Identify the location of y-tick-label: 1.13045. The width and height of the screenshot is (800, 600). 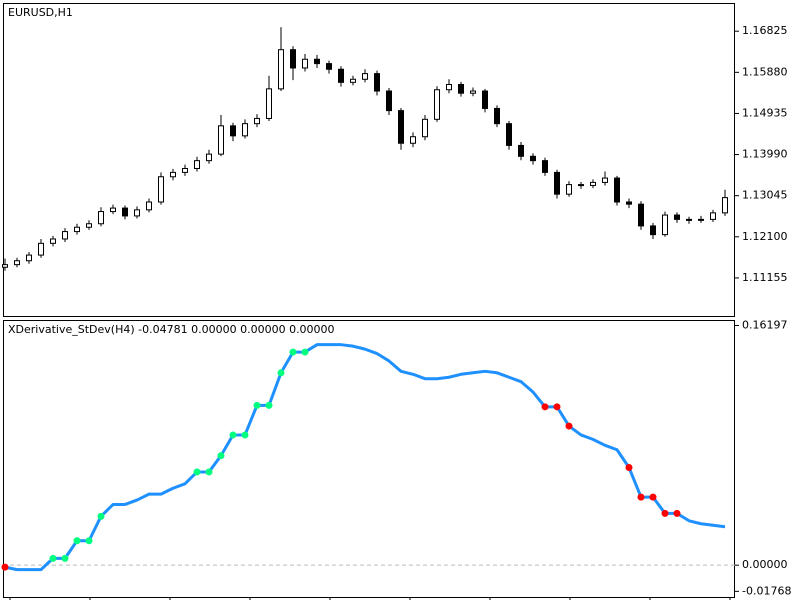
(765, 195).